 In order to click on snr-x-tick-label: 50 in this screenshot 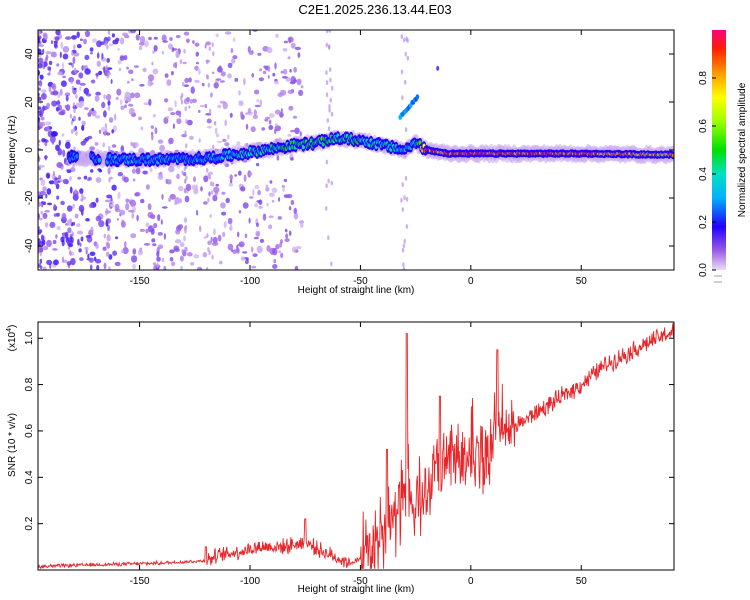, I will do `click(582, 581)`.